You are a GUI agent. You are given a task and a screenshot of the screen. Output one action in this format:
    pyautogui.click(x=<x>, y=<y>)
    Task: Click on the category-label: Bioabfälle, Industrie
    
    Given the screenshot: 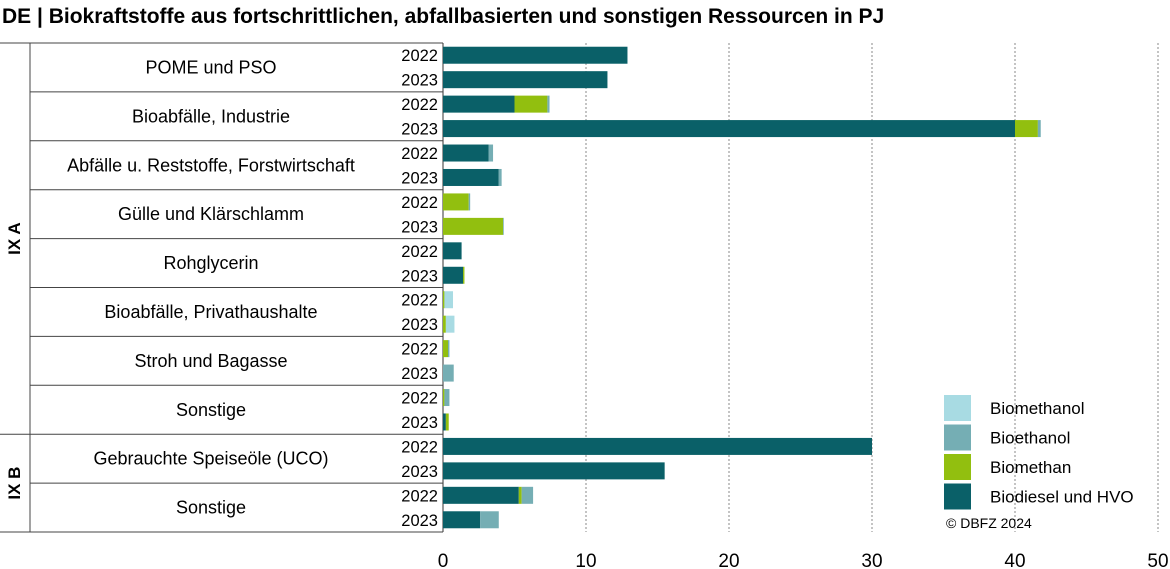 What is the action you would take?
    pyautogui.click(x=211, y=116)
    